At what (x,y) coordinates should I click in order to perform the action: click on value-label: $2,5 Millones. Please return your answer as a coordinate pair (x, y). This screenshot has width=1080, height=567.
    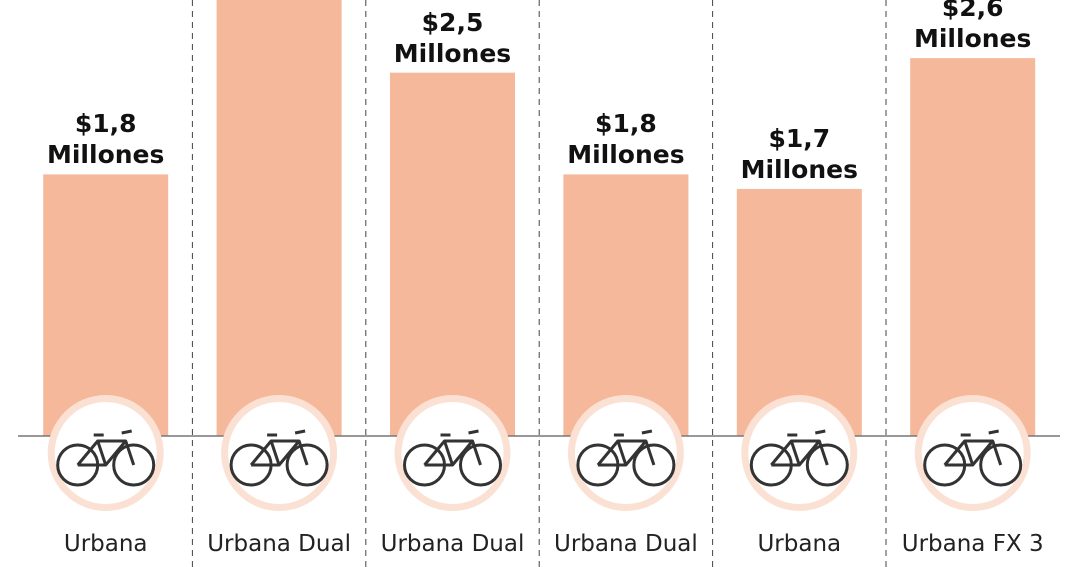
    Looking at the image, I should click on (452, 37).